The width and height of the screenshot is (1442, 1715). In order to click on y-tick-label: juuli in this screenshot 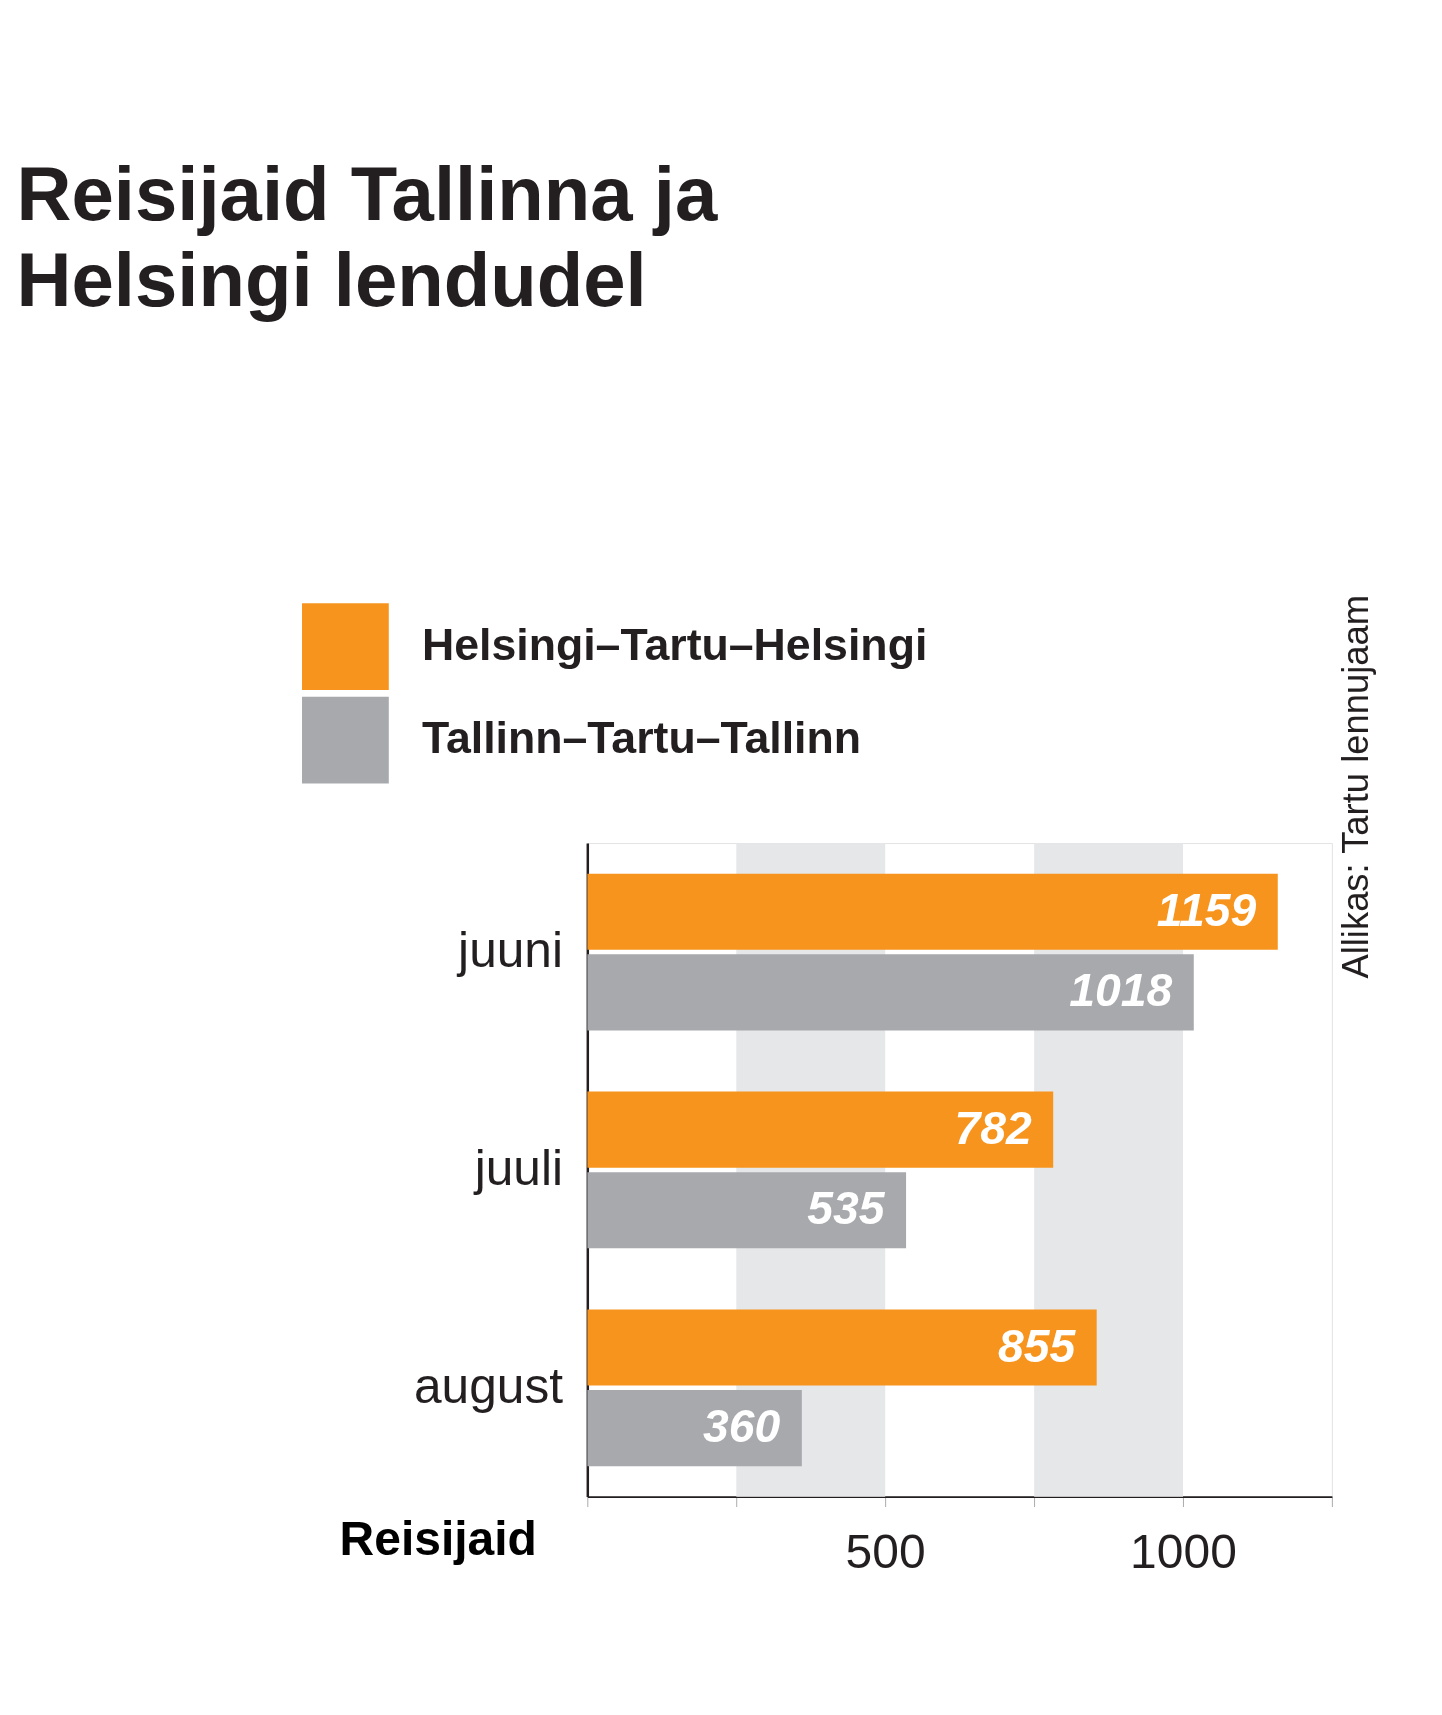, I will do `click(517, 1167)`.